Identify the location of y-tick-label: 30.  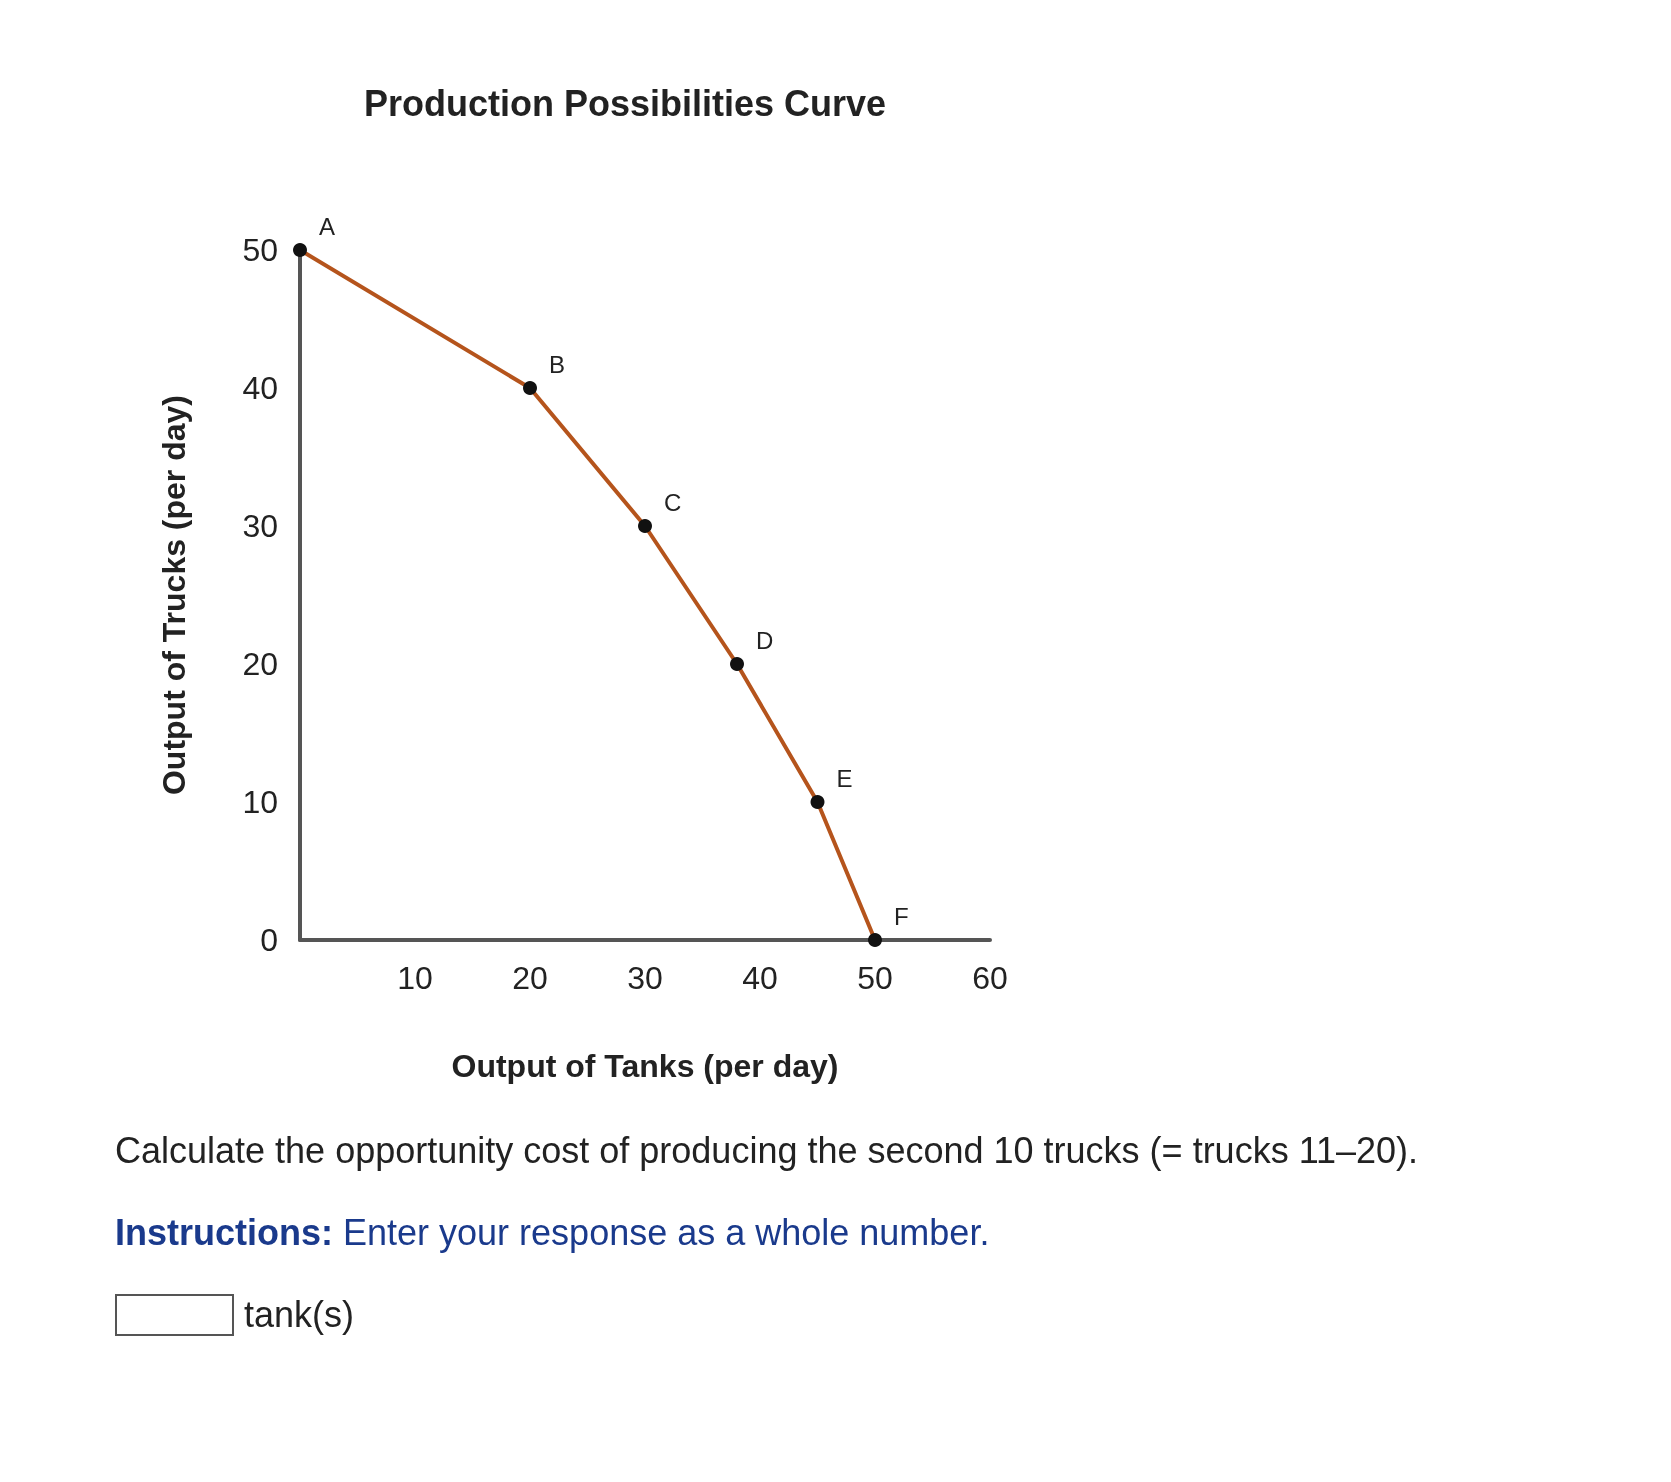
(260, 526).